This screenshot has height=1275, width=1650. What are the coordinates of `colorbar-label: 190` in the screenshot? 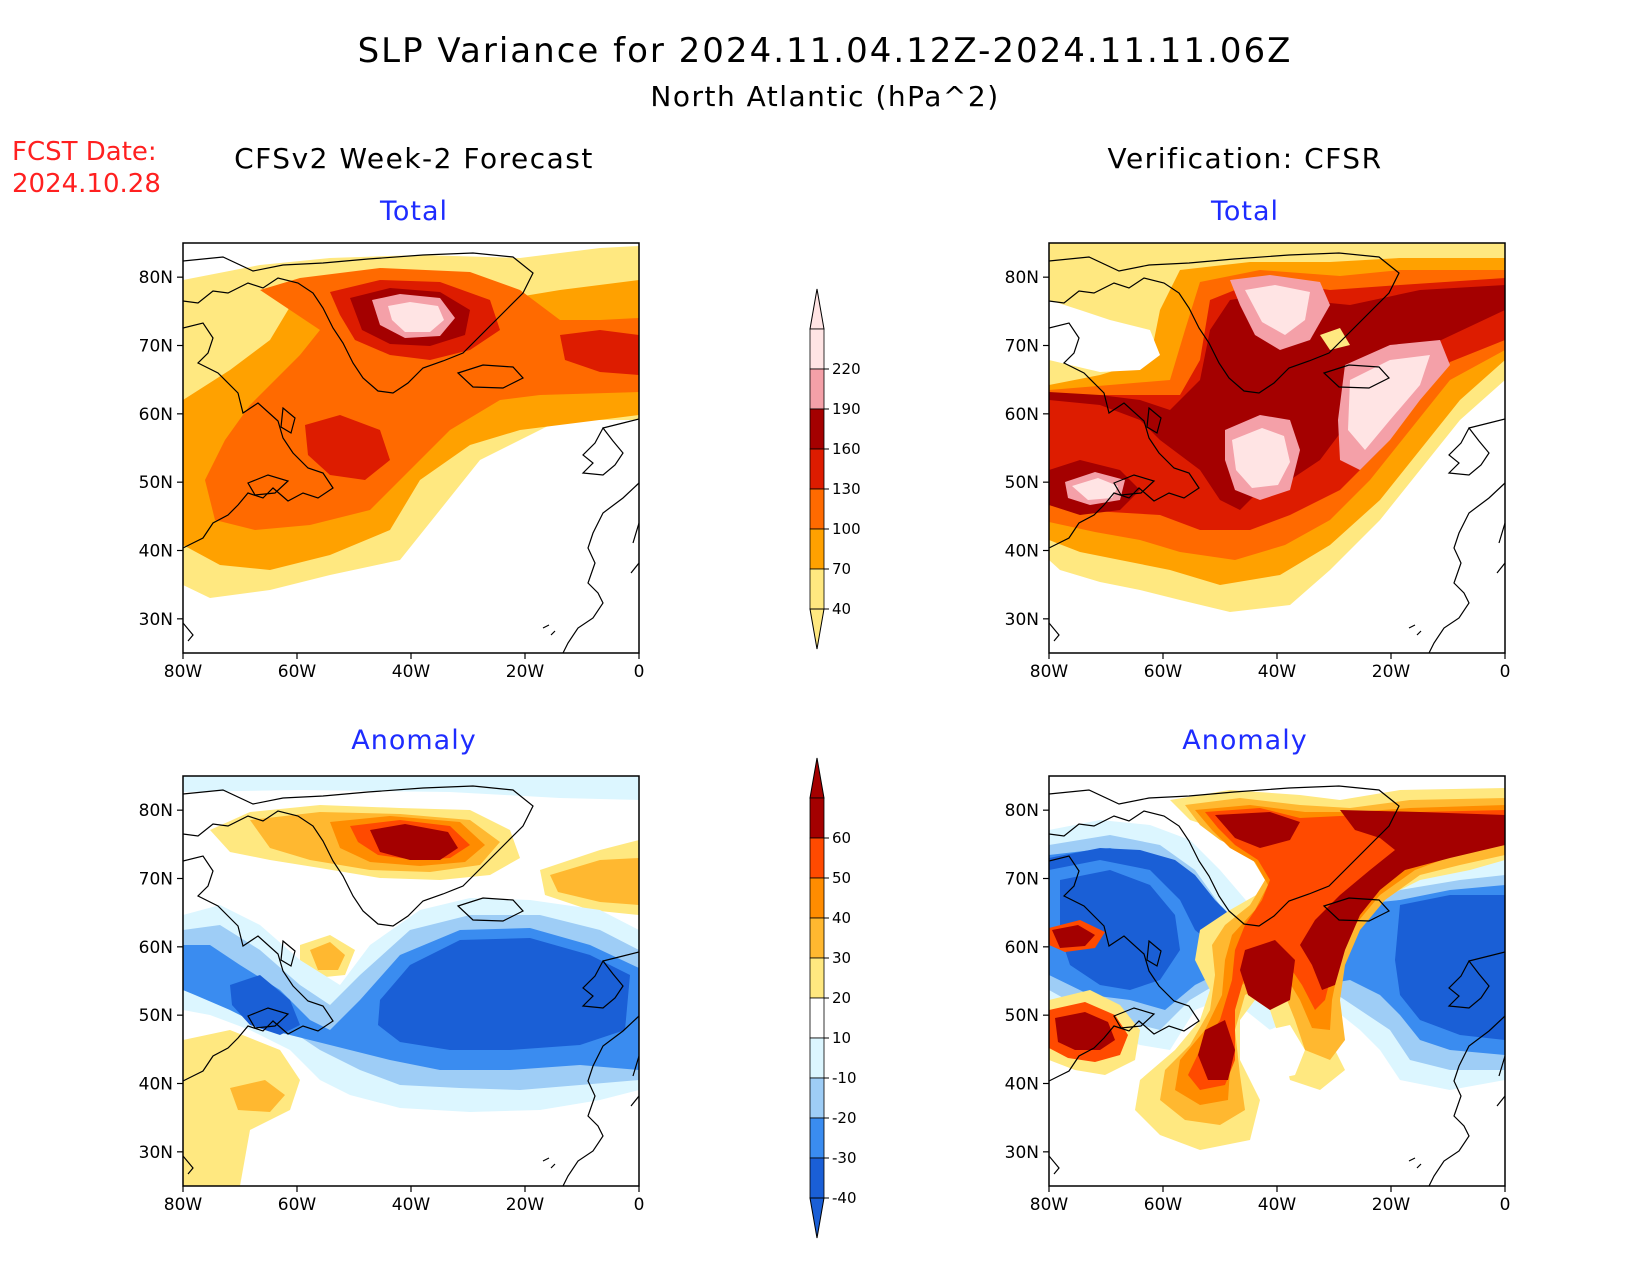 It's located at (846, 409).